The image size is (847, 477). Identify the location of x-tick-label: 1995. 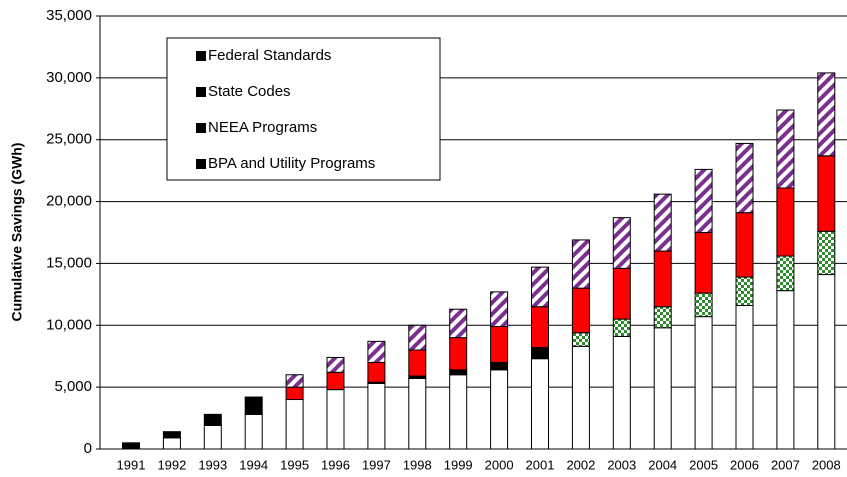
(294, 464).